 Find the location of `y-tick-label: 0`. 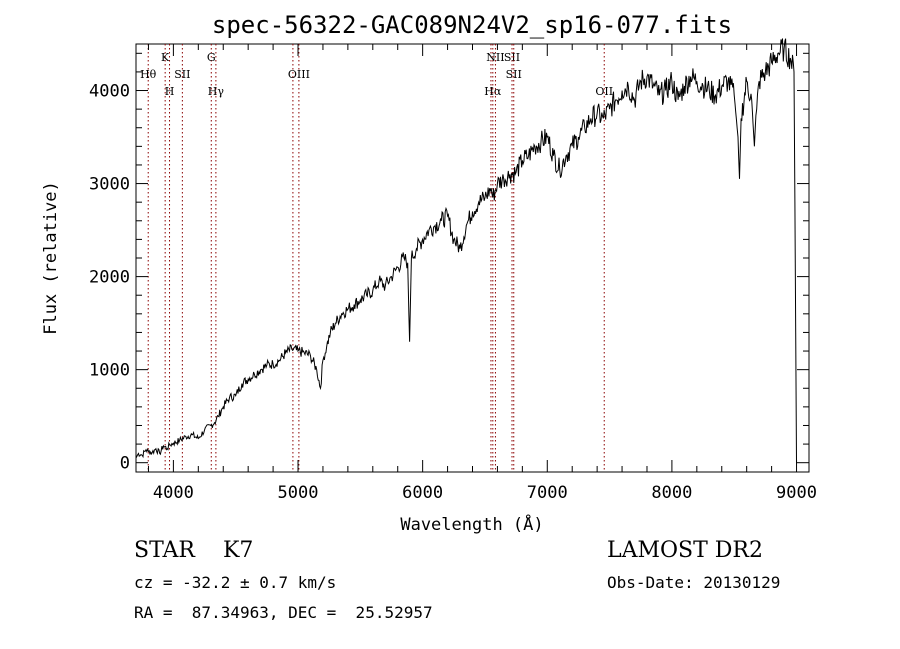

y-tick-label: 0 is located at coordinates (125, 464).